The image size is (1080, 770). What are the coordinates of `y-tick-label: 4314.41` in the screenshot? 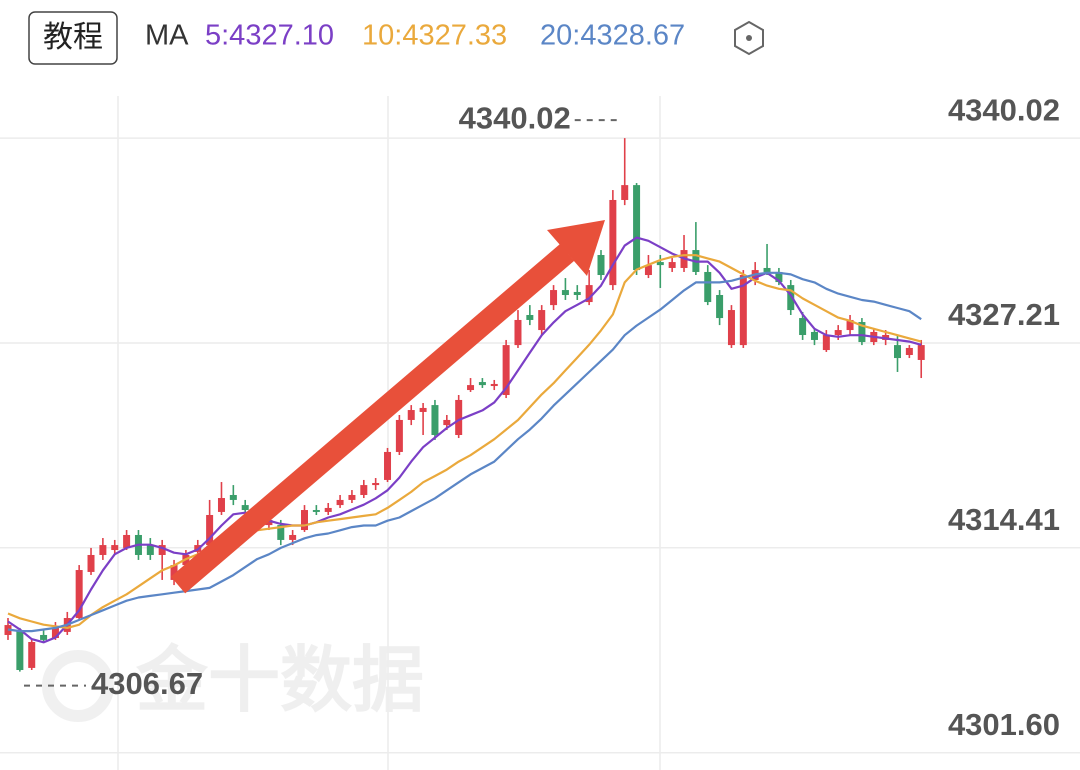 It's located at (1004, 519).